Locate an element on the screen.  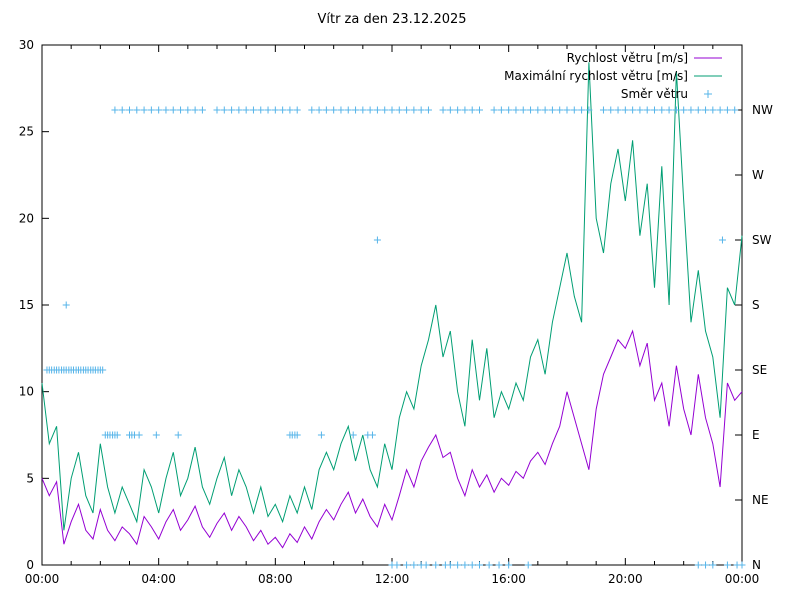
y-left-tick-label: 20 is located at coordinates (26, 218).